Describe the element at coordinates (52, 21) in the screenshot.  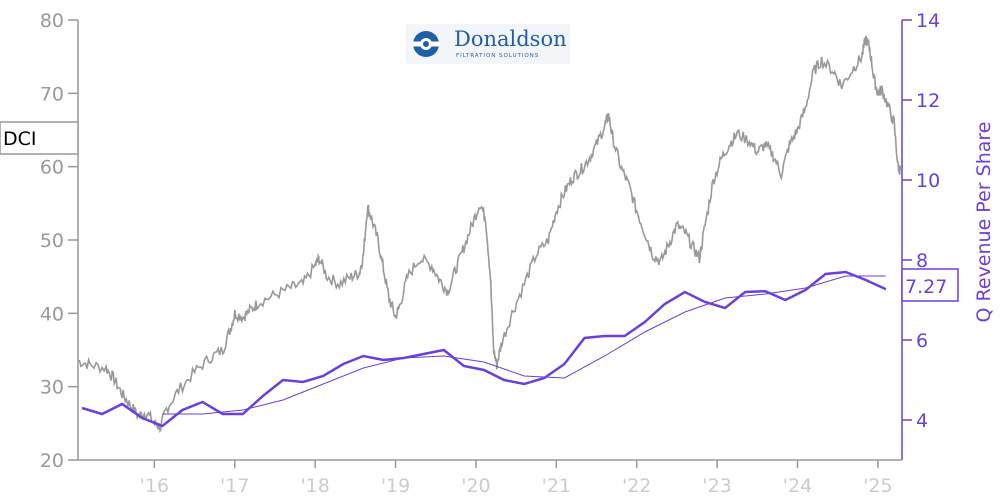
I see `left-tick-label: 80` at that location.